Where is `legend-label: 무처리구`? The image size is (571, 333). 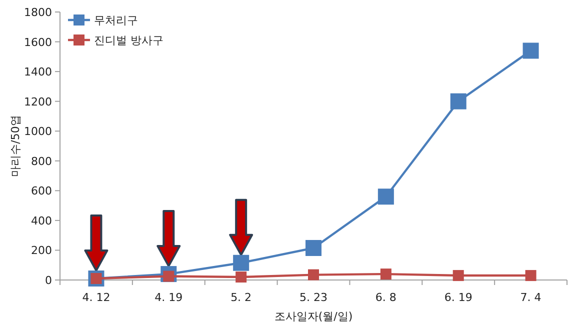
legend-label: 무처리구 is located at coordinates (116, 20).